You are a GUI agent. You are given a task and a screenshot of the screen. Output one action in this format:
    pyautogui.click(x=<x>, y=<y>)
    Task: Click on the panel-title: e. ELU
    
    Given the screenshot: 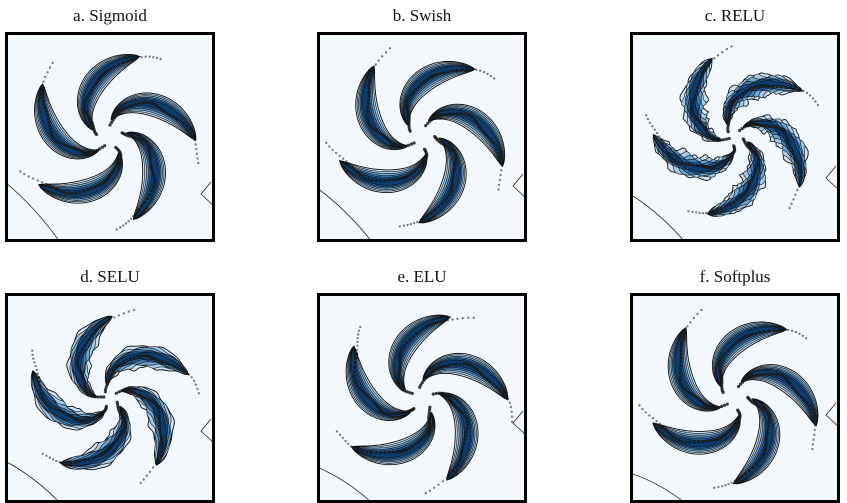 What is the action you would take?
    pyautogui.click(x=422, y=276)
    